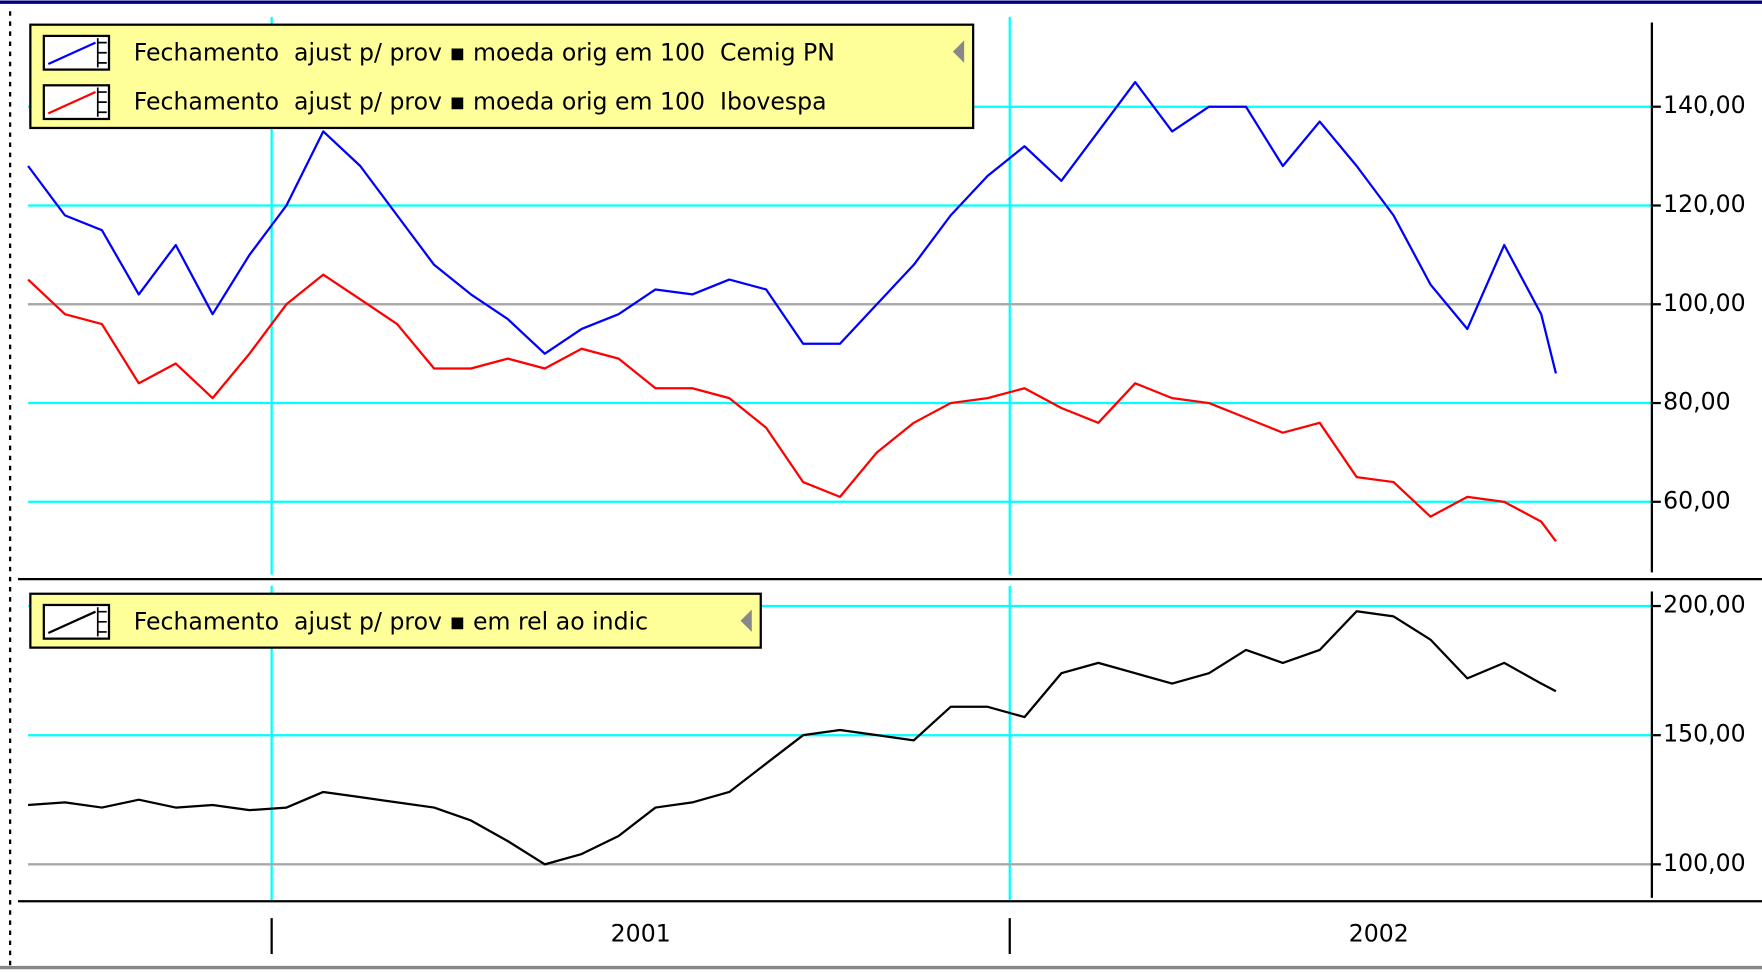  What do you see at coordinates (1704, 734) in the screenshot?
I see `y-tick-label: 150,00` at bounding box center [1704, 734].